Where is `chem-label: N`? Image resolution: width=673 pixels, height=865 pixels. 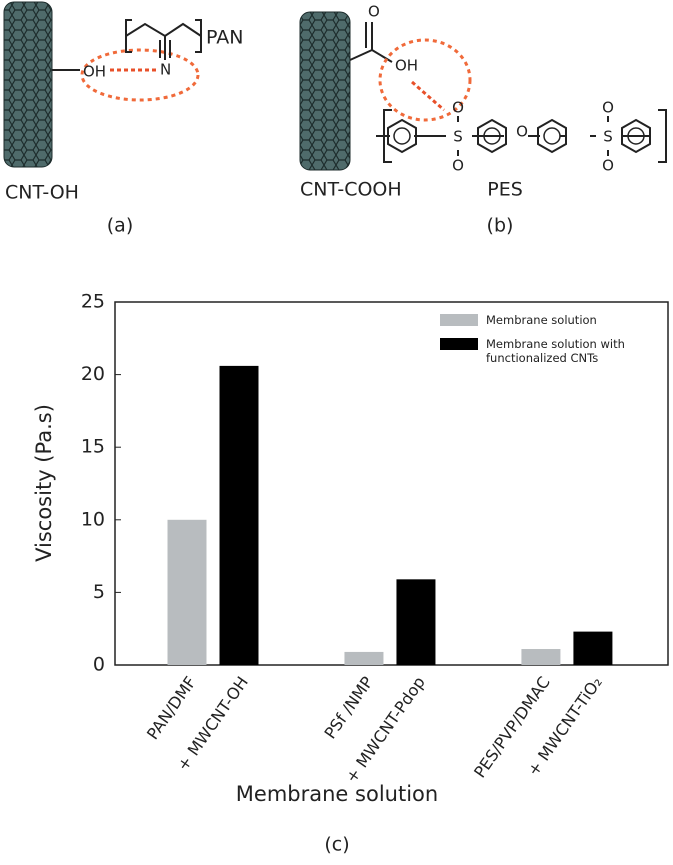
chem-label: N is located at coordinates (165, 70).